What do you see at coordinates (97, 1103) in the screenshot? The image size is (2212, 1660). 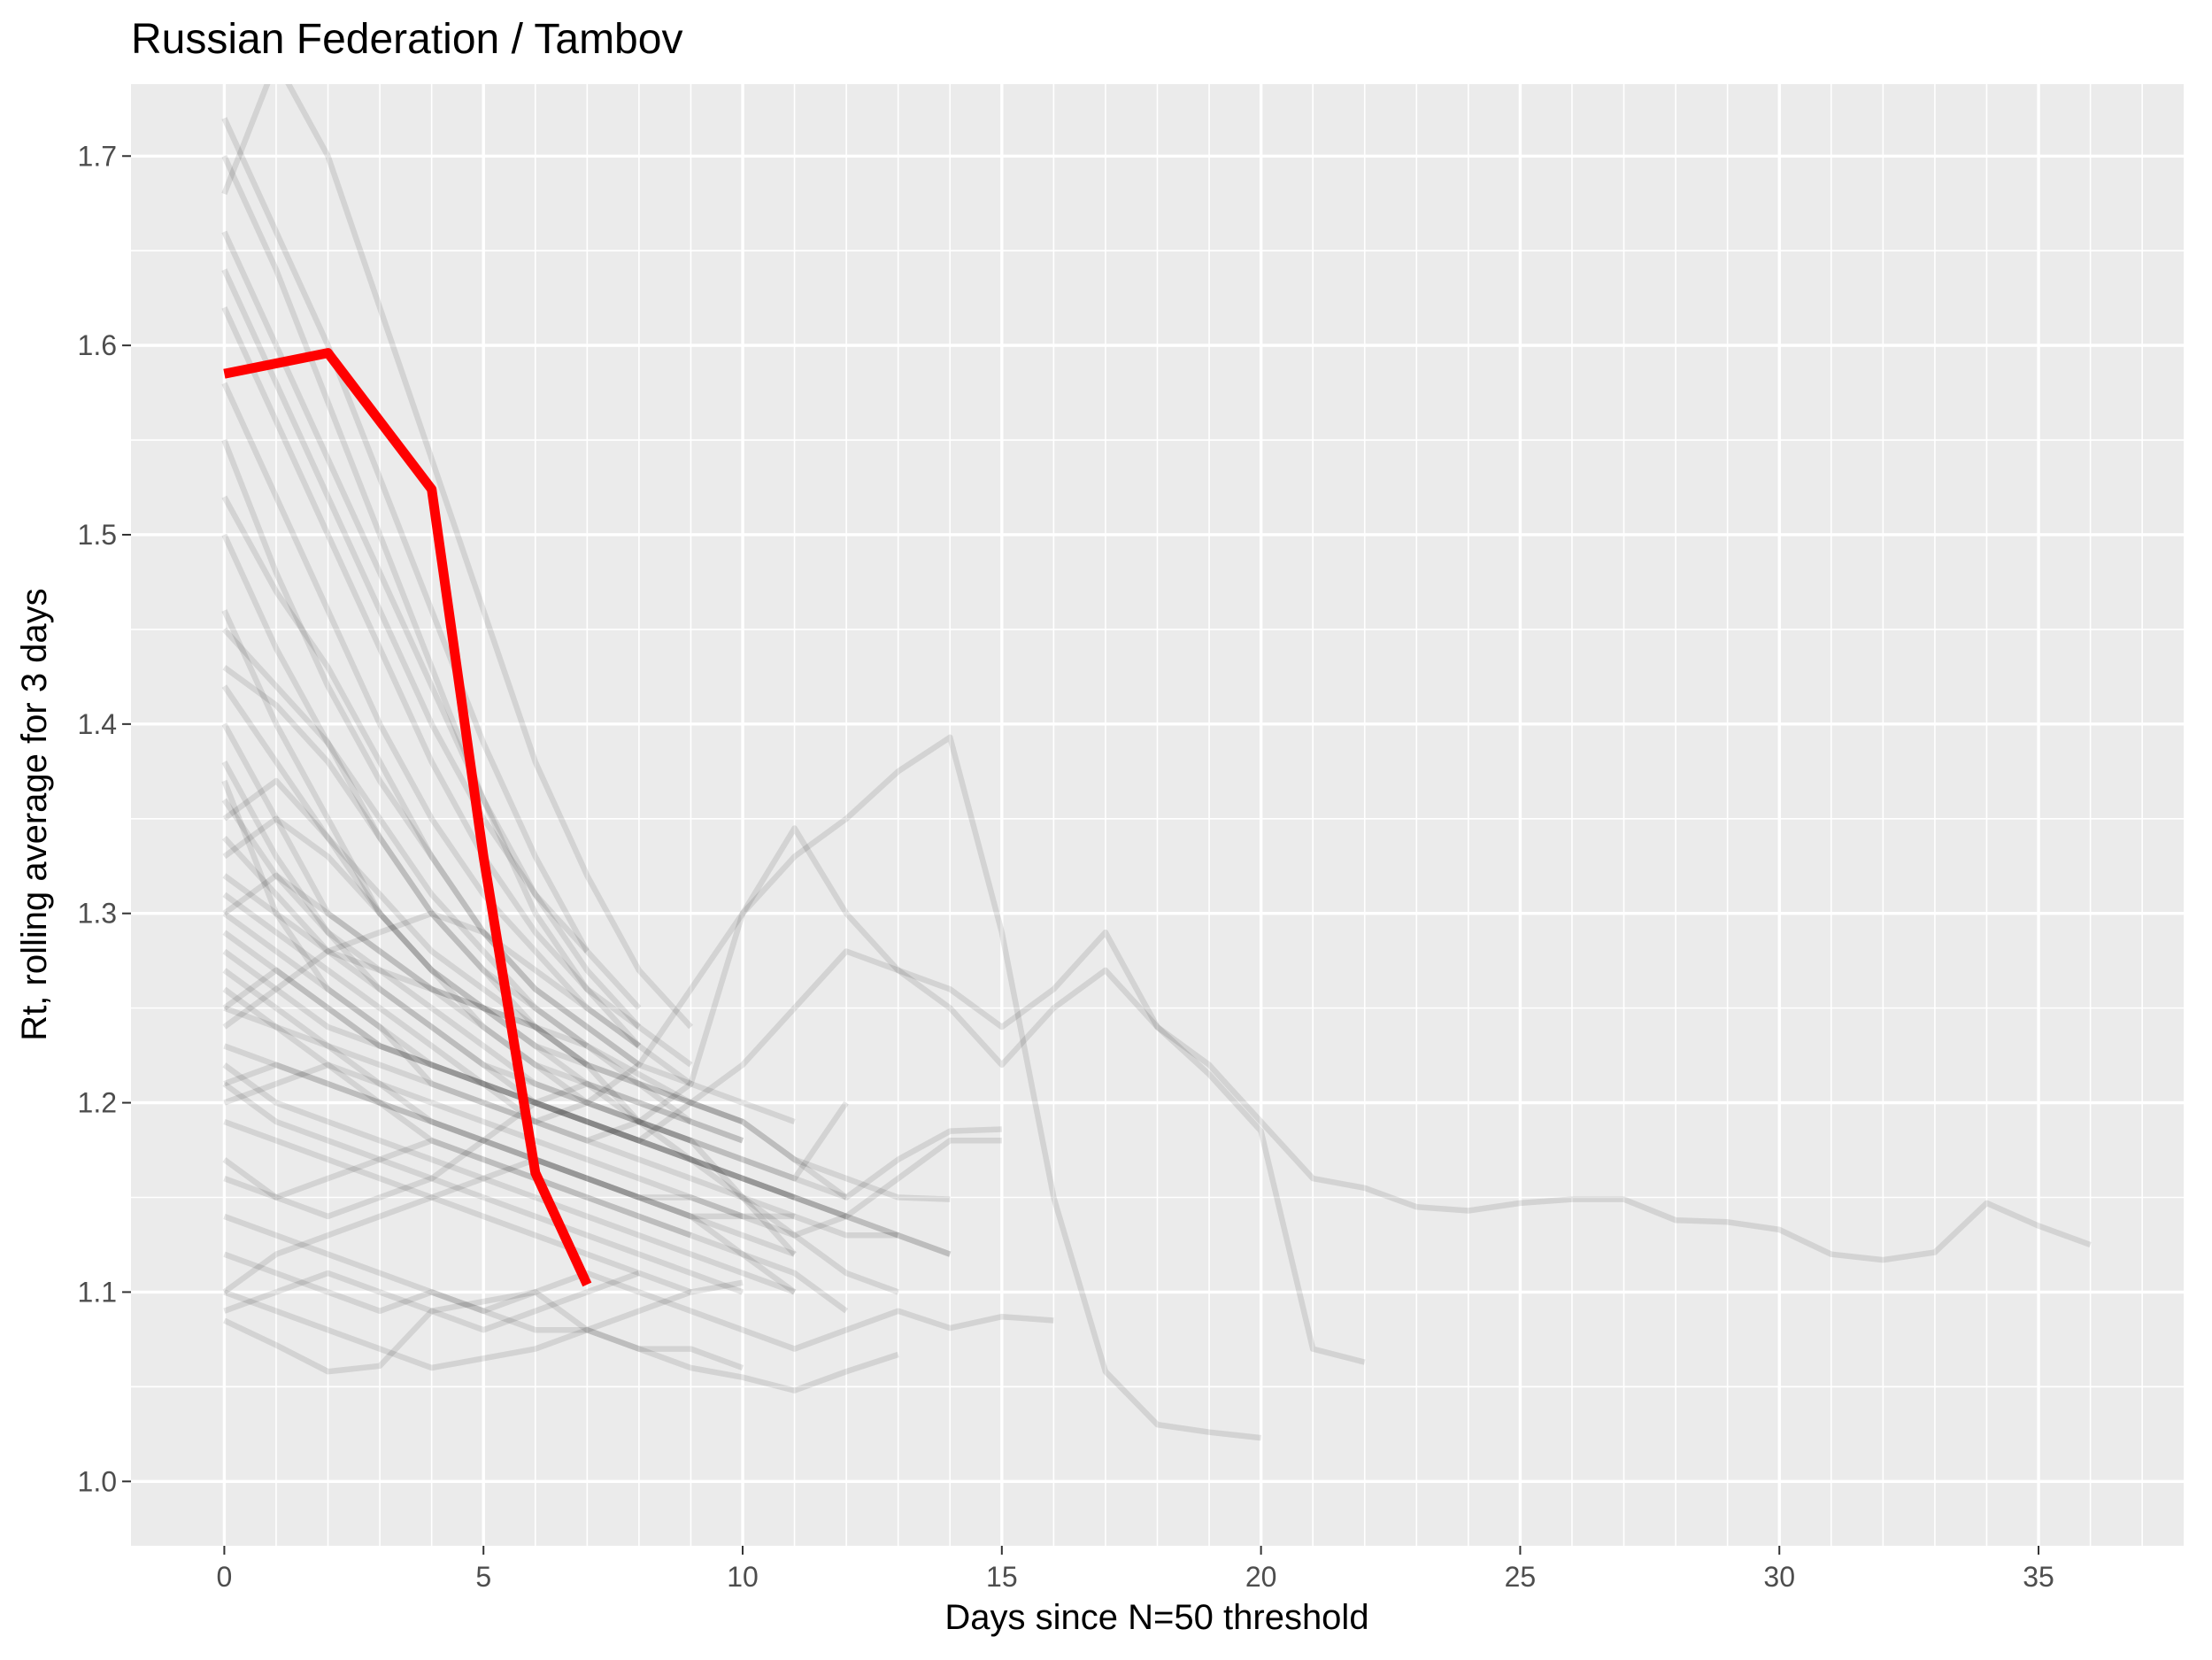 I see `y-tick-label: 1.2` at bounding box center [97, 1103].